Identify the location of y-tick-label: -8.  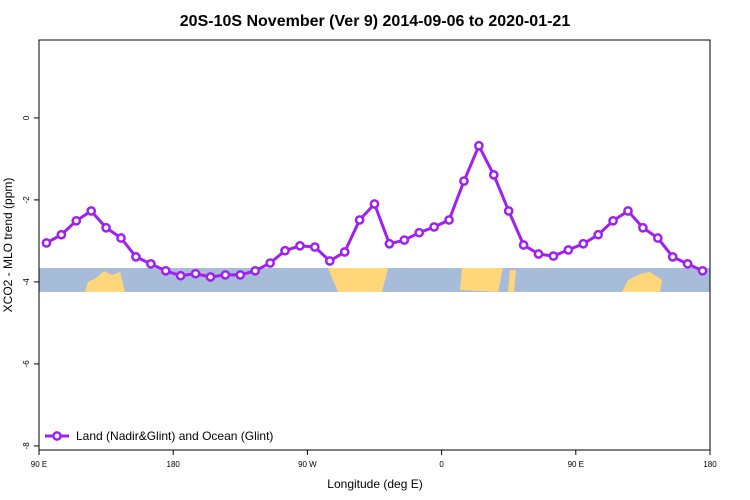
(26, 446).